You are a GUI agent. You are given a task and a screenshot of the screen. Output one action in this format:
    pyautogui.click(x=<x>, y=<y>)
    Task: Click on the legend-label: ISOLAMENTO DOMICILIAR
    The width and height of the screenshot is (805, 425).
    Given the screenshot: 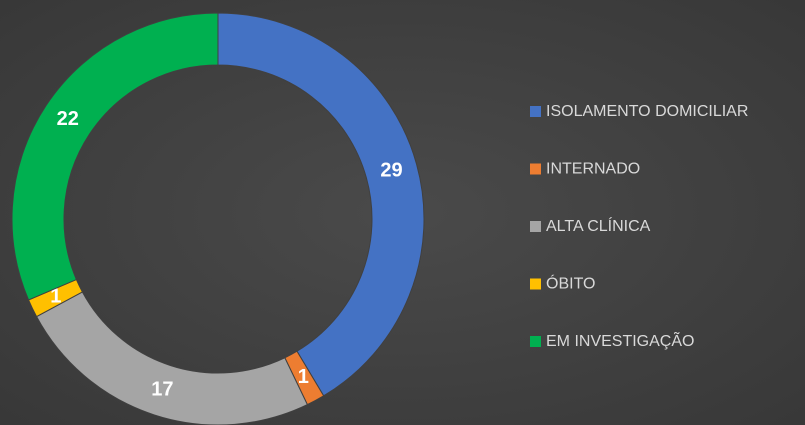 What is the action you would take?
    pyautogui.click(x=647, y=111)
    